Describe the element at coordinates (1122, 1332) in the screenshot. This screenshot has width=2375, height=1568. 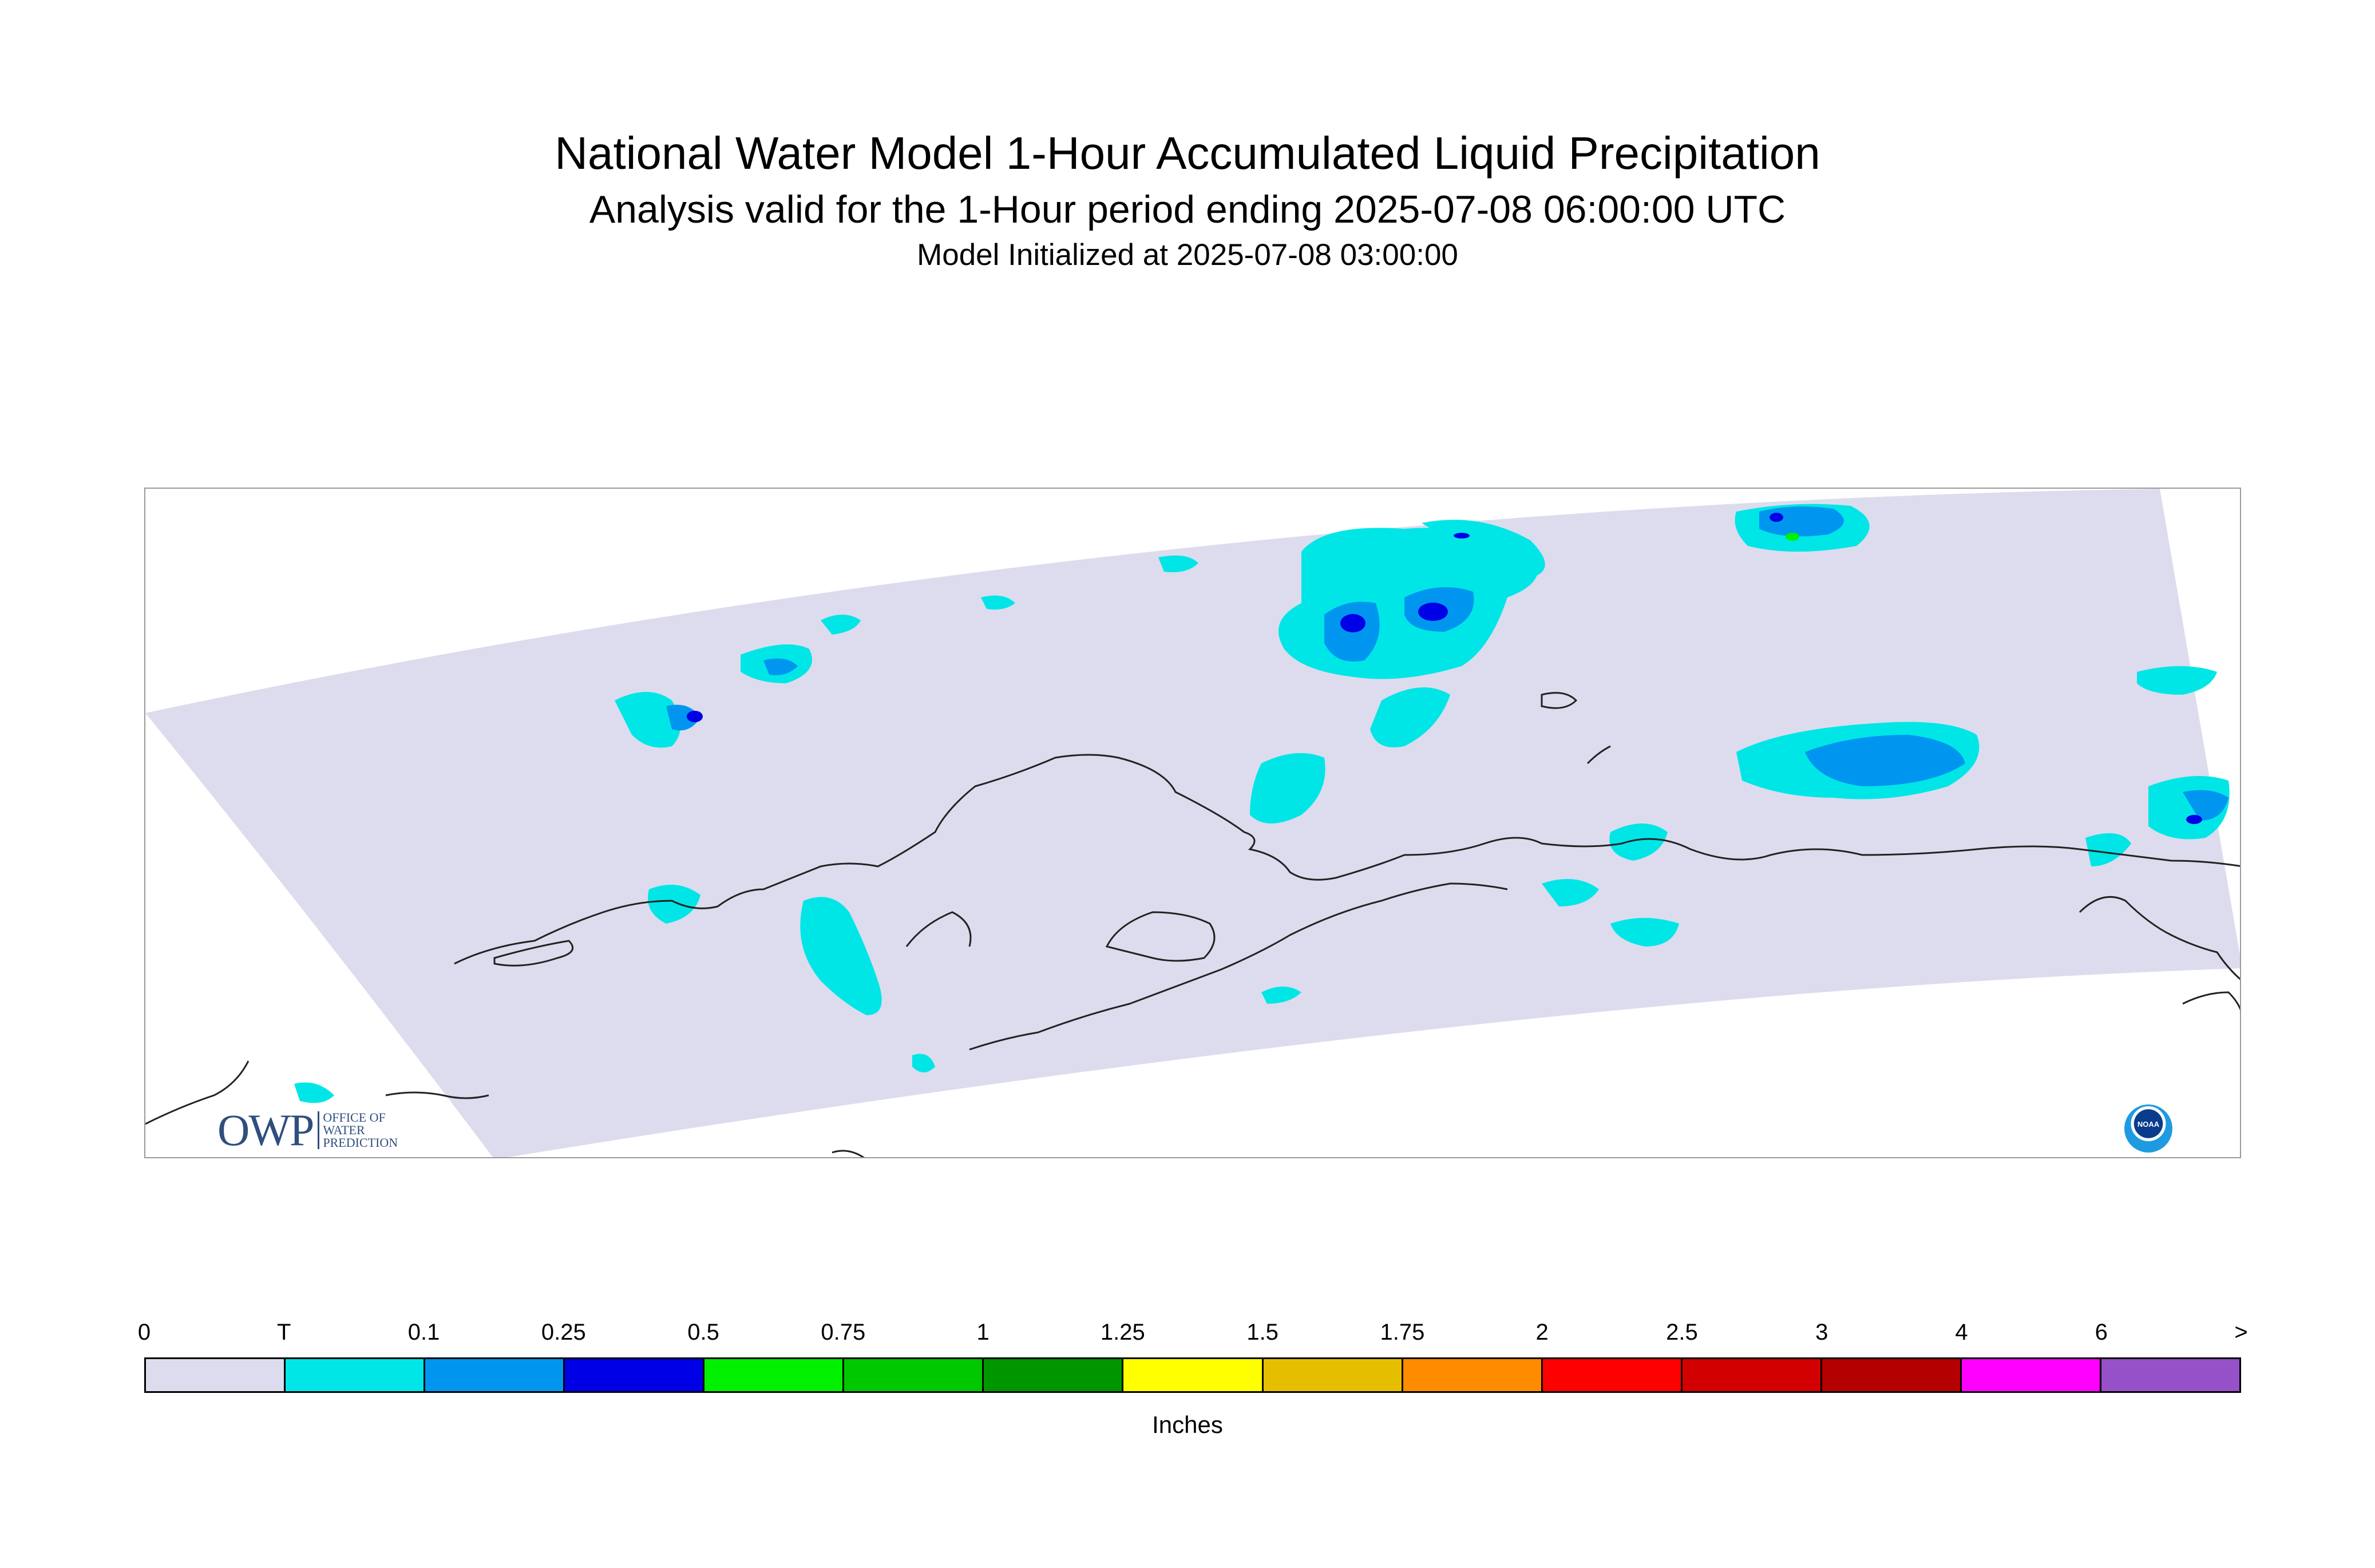
I see `legend-tick-label: 1.25` at that location.